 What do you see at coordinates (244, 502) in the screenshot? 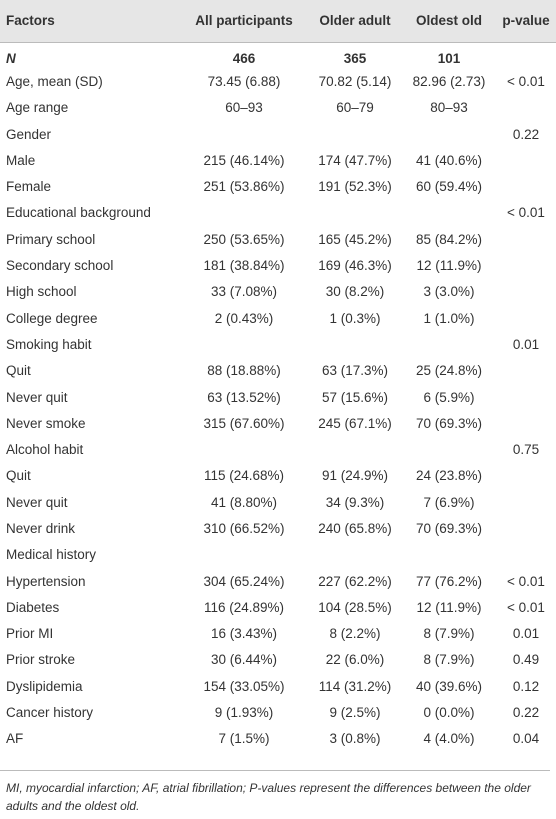
I see `table-cell: 41 (8.80%)` at bounding box center [244, 502].